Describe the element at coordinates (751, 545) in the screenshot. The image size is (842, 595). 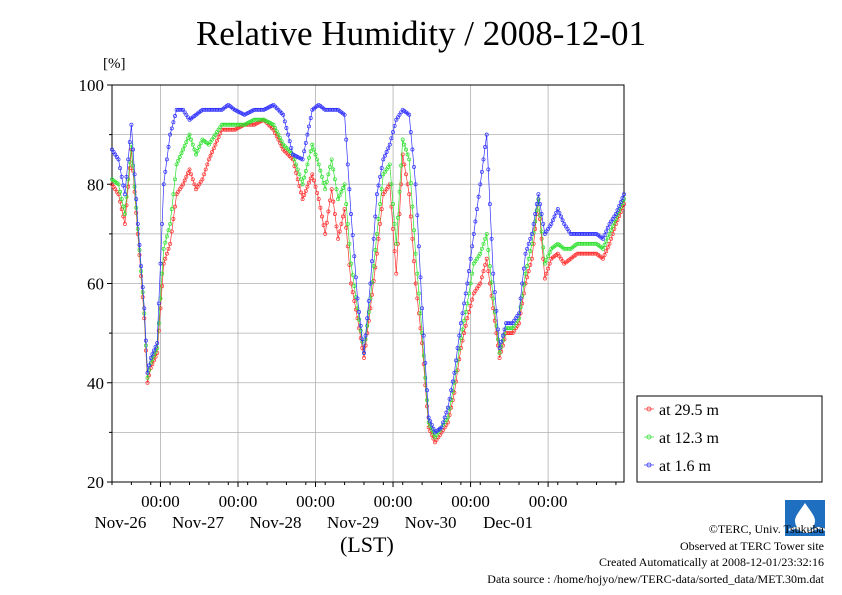
I see `observed-text: Observed at TERC Tower site` at that location.